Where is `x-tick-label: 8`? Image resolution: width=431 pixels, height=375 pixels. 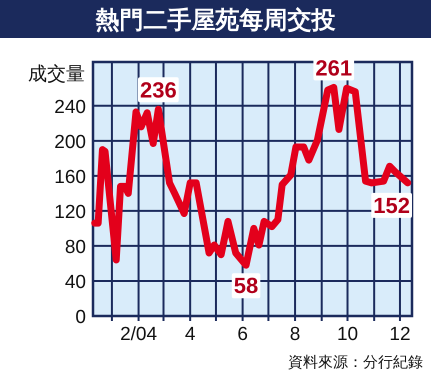
x-tick-label: 8 is located at coordinates (295, 334).